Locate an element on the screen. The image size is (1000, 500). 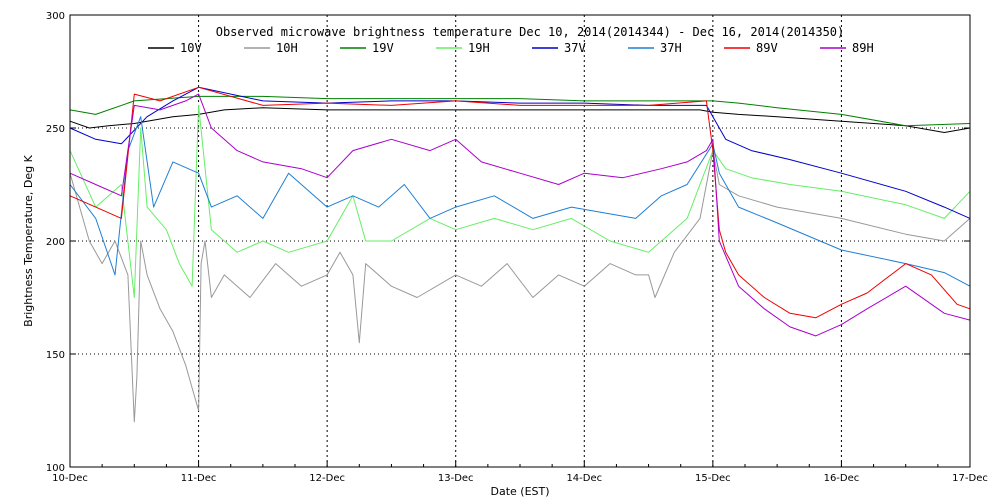
x-tick-label: 11-Dec is located at coordinates (199, 478).